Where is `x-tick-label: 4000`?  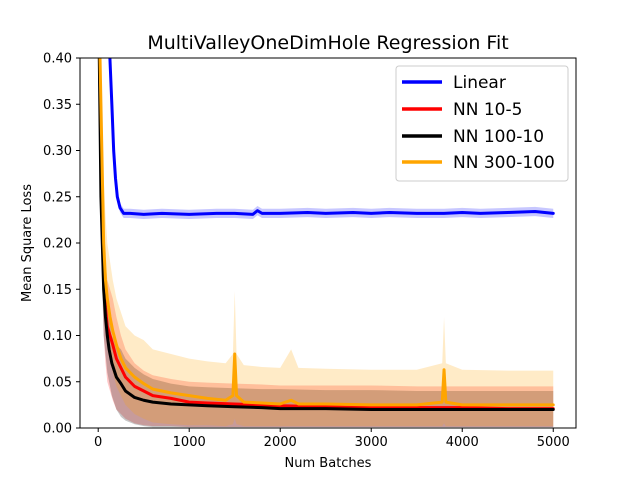 x-tick-label: 4000 is located at coordinates (462, 442).